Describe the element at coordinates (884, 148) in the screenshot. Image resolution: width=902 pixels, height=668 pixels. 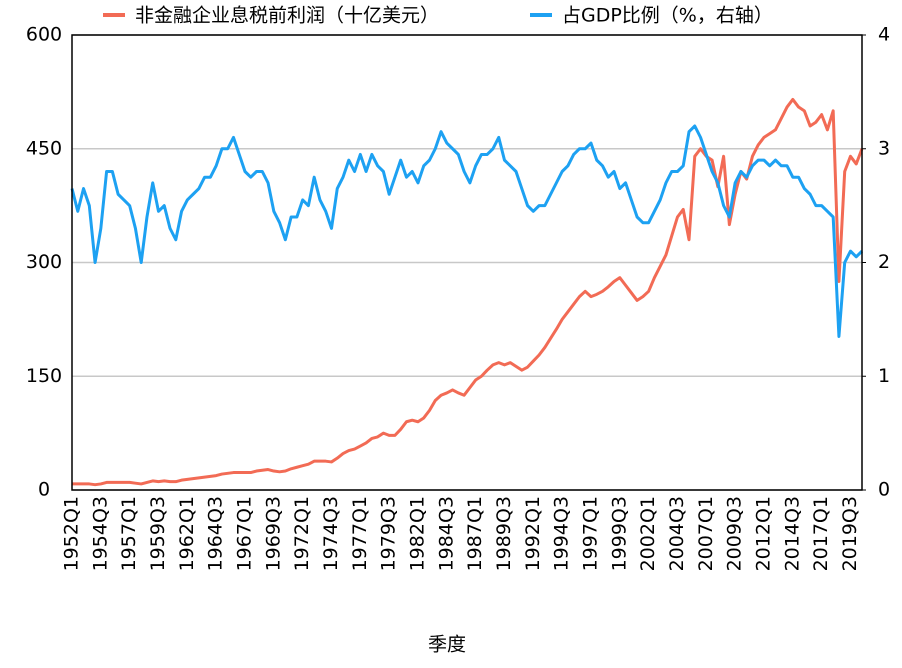
I see `y2-tick-label: 3` at that location.